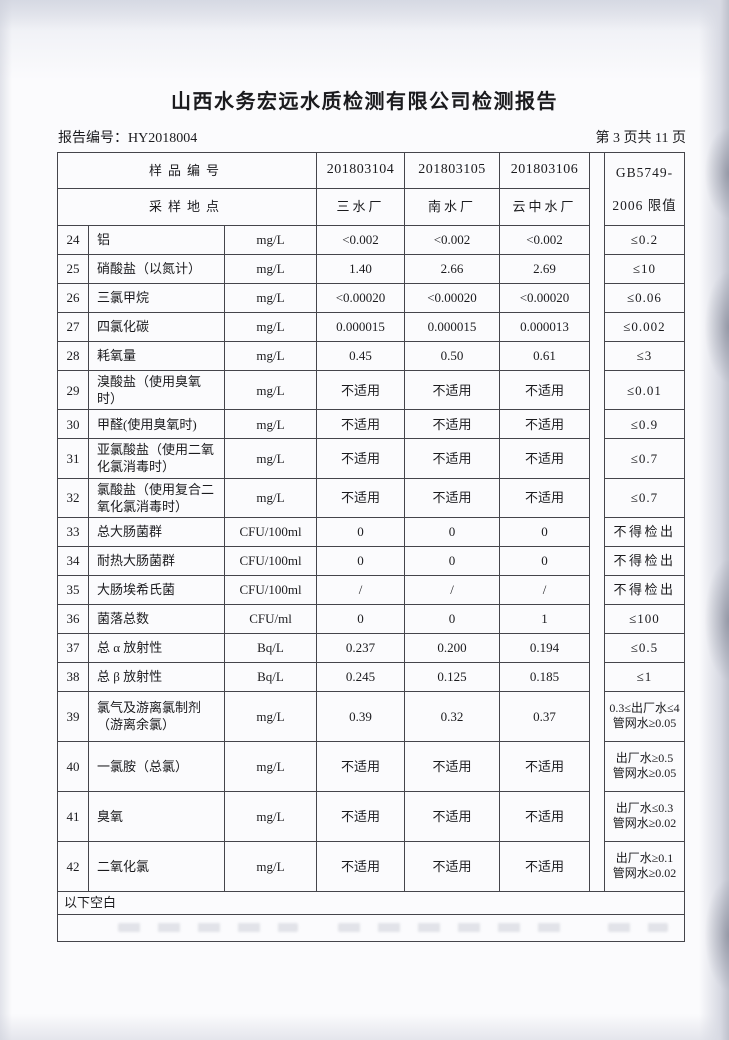  Describe the element at coordinates (361, 532) in the screenshot. I see `value-sample-1: 0` at that location.